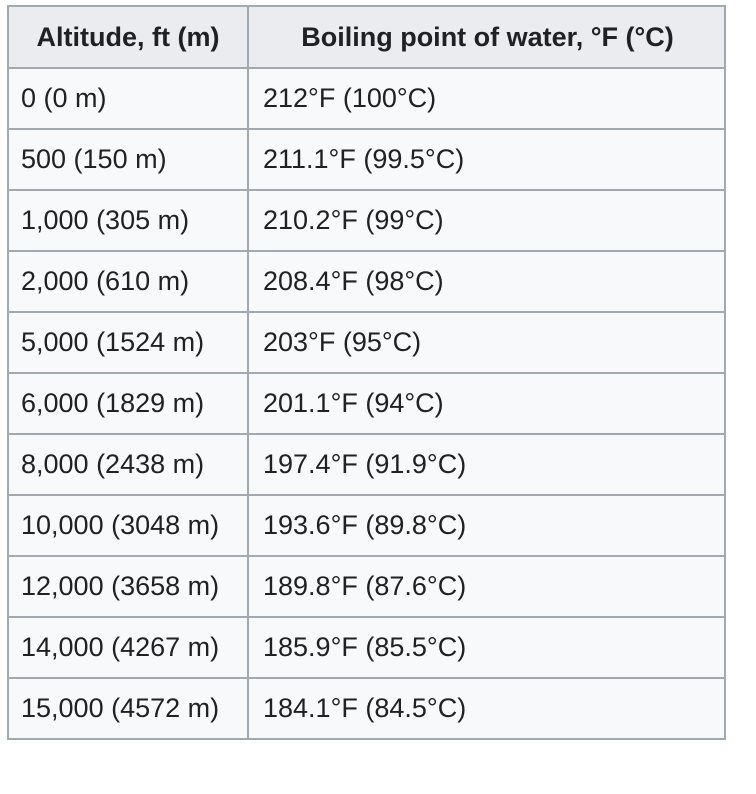 The height and width of the screenshot is (794, 756). I want to click on altitude-cell: 5,000 (1524 m), so click(128, 342).